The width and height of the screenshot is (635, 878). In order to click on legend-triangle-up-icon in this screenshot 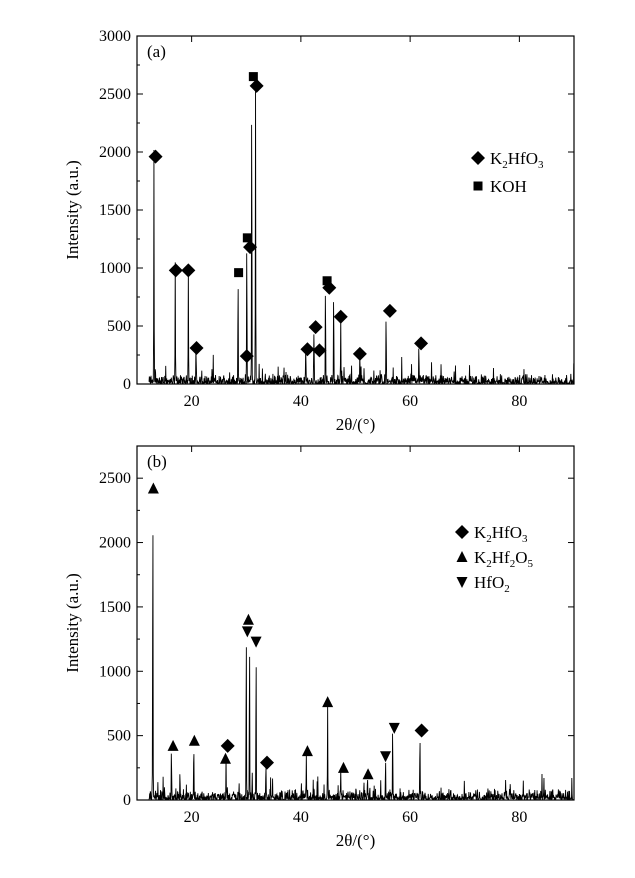, I will do `click(462, 556)`.